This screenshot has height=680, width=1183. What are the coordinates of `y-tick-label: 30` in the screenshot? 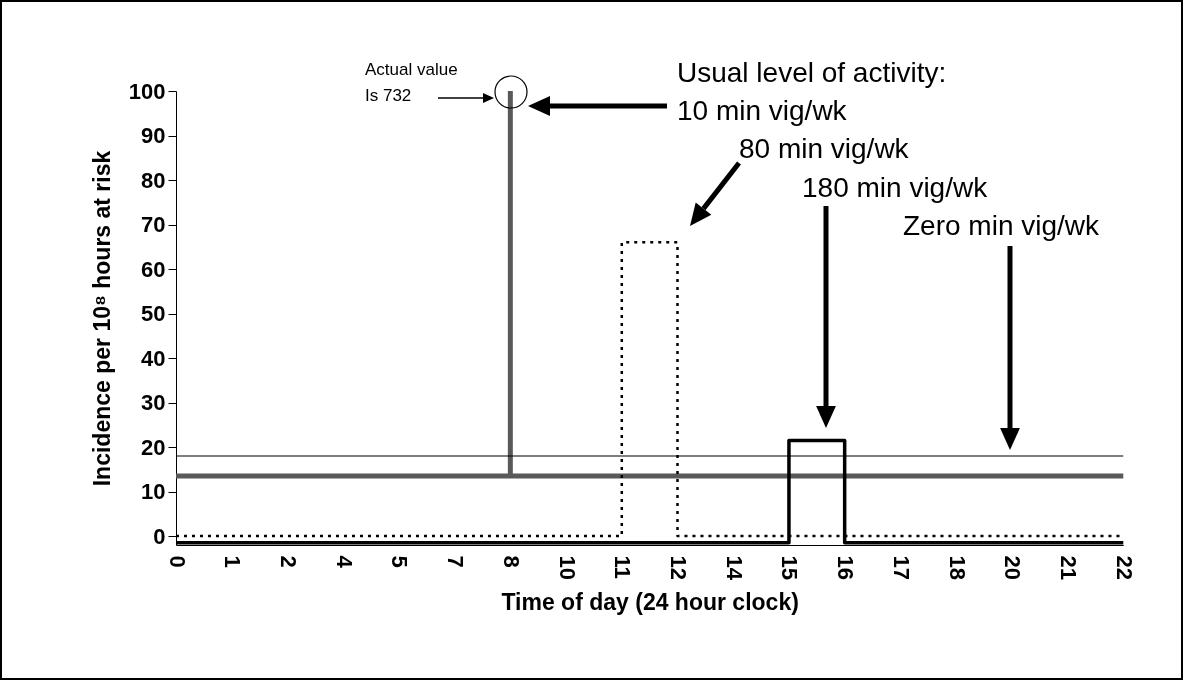 It's located at (153, 403).